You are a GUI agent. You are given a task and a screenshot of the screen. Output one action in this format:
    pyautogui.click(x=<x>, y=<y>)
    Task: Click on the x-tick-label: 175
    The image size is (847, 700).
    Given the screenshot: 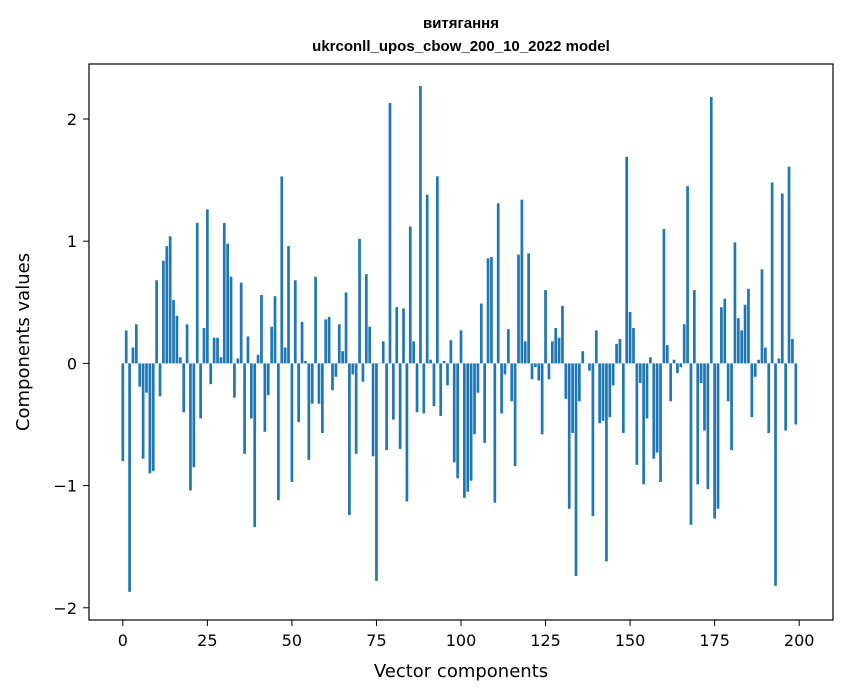 What is the action you would take?
    pyautogui.click(x=714, y=640)
    